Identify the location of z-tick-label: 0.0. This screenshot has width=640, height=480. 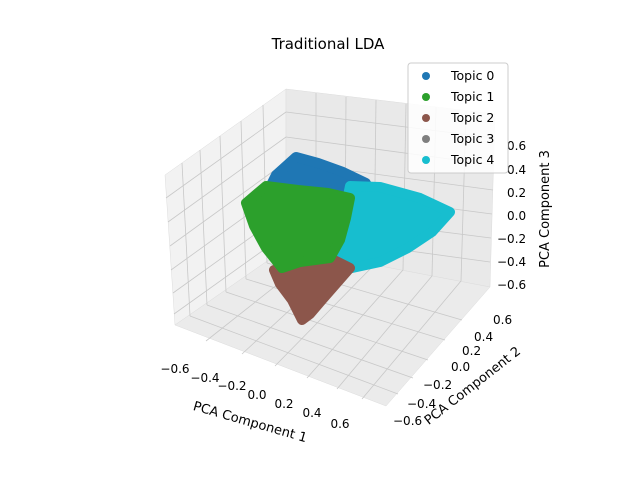
(516, 216).